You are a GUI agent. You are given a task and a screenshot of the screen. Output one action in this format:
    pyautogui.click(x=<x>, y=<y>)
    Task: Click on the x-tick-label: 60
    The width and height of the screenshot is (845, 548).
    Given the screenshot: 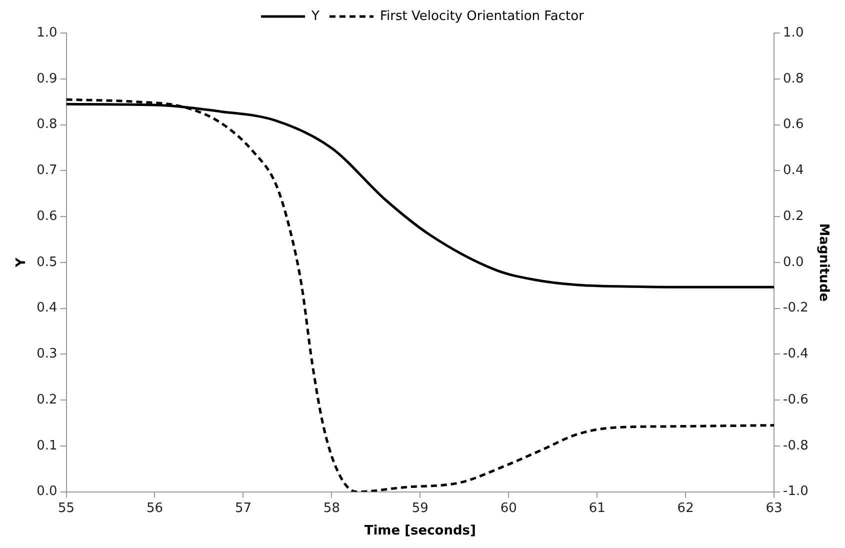 What is the action you would take?
    pyautogui.click(x=508, y=508)
    